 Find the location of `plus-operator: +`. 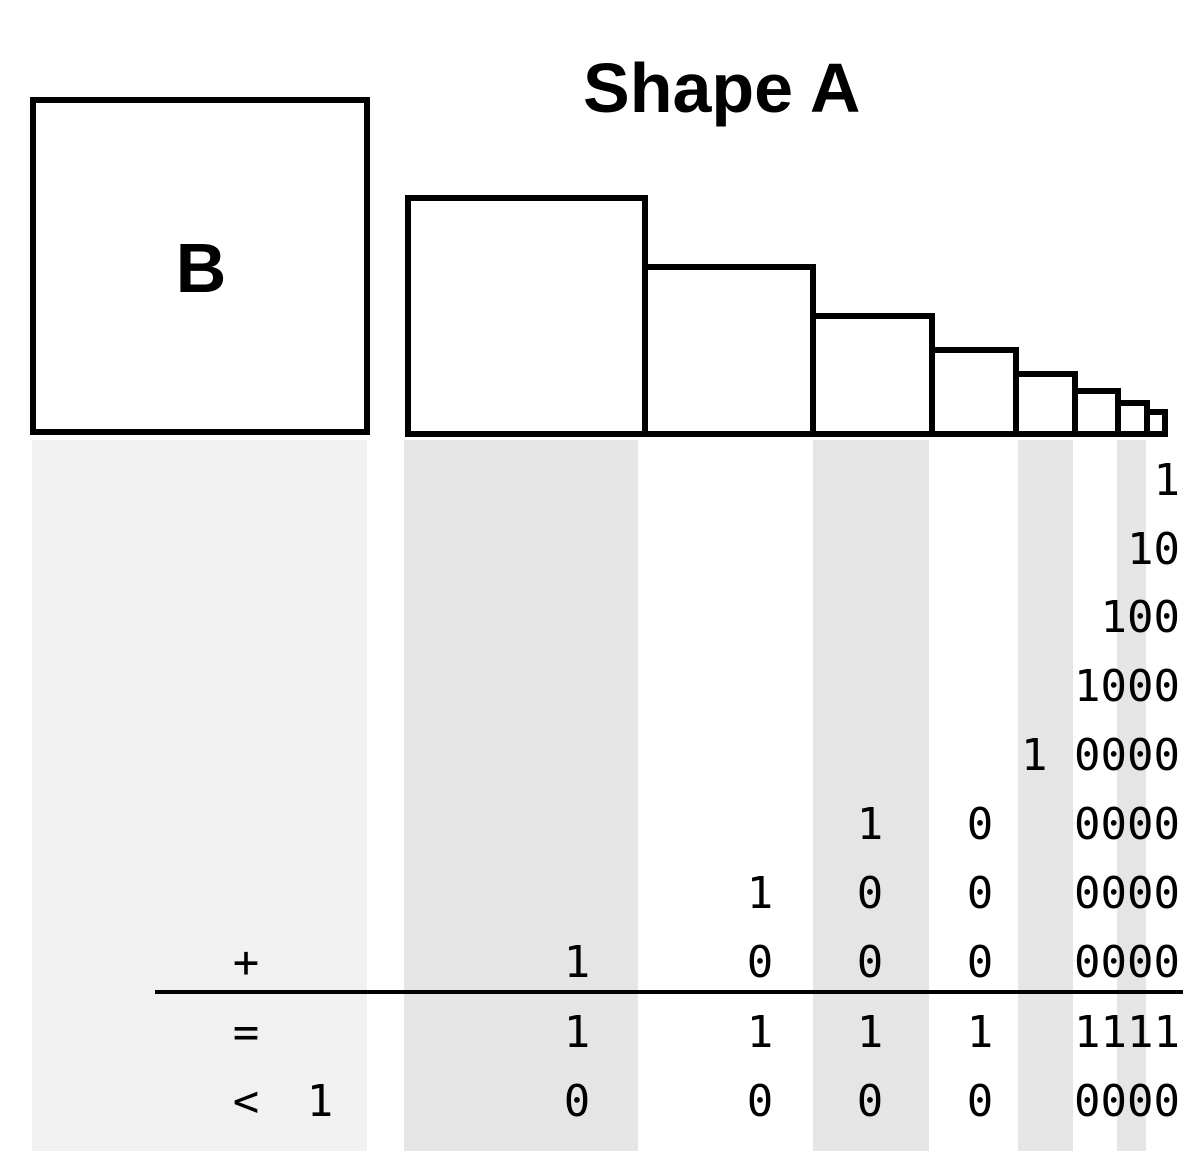

plus-operator: + is located at coordinates (246, 962).